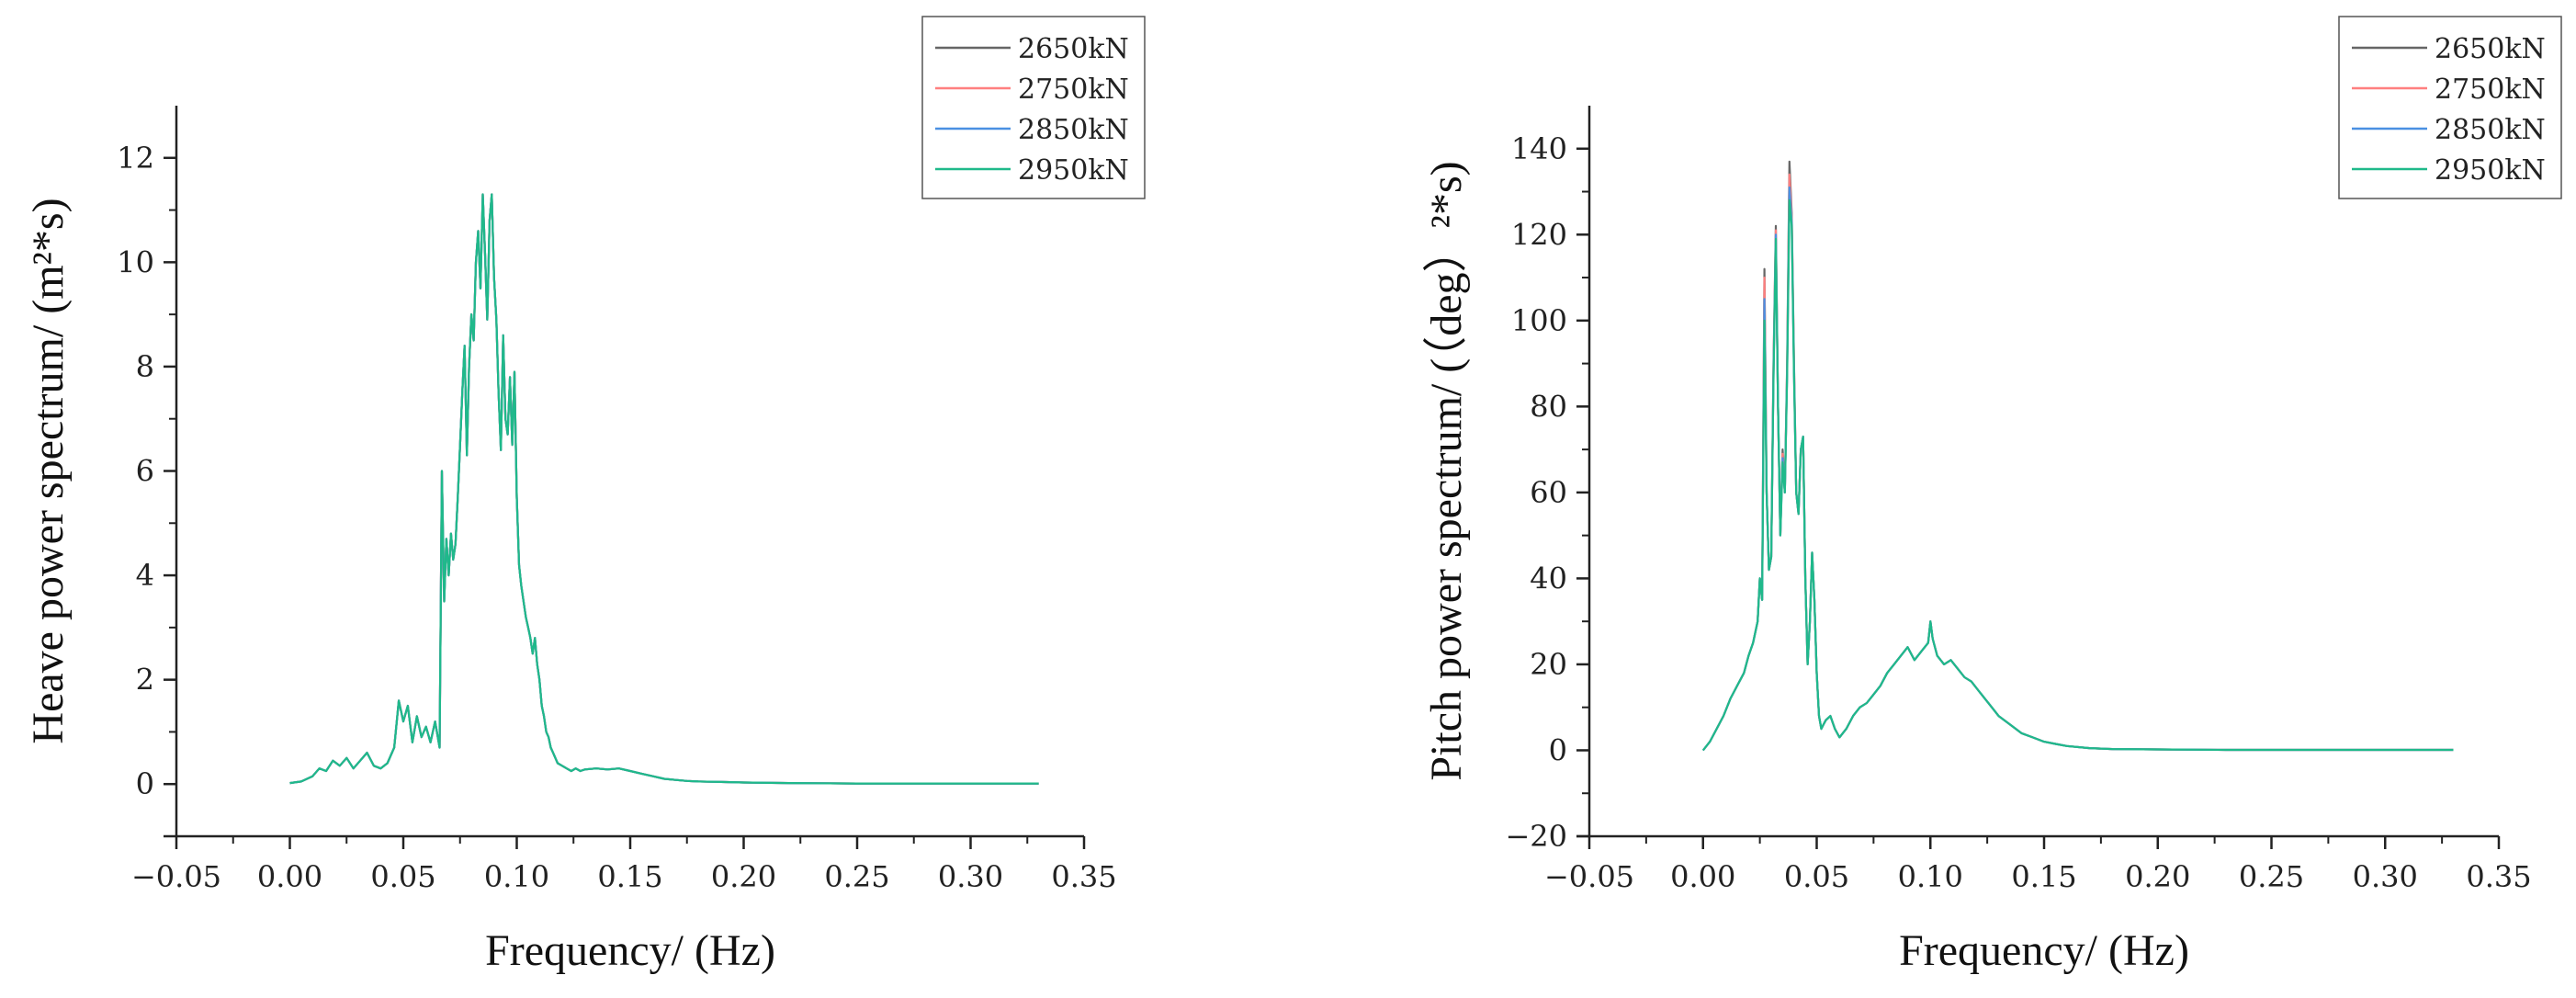 Image resolution: width=2576 pixels, height=998 pixels. What do you see at coordinates (1539, 148) in the screenshot?
I see `y-tick-label: 140` at bounding box center [1539, 148].